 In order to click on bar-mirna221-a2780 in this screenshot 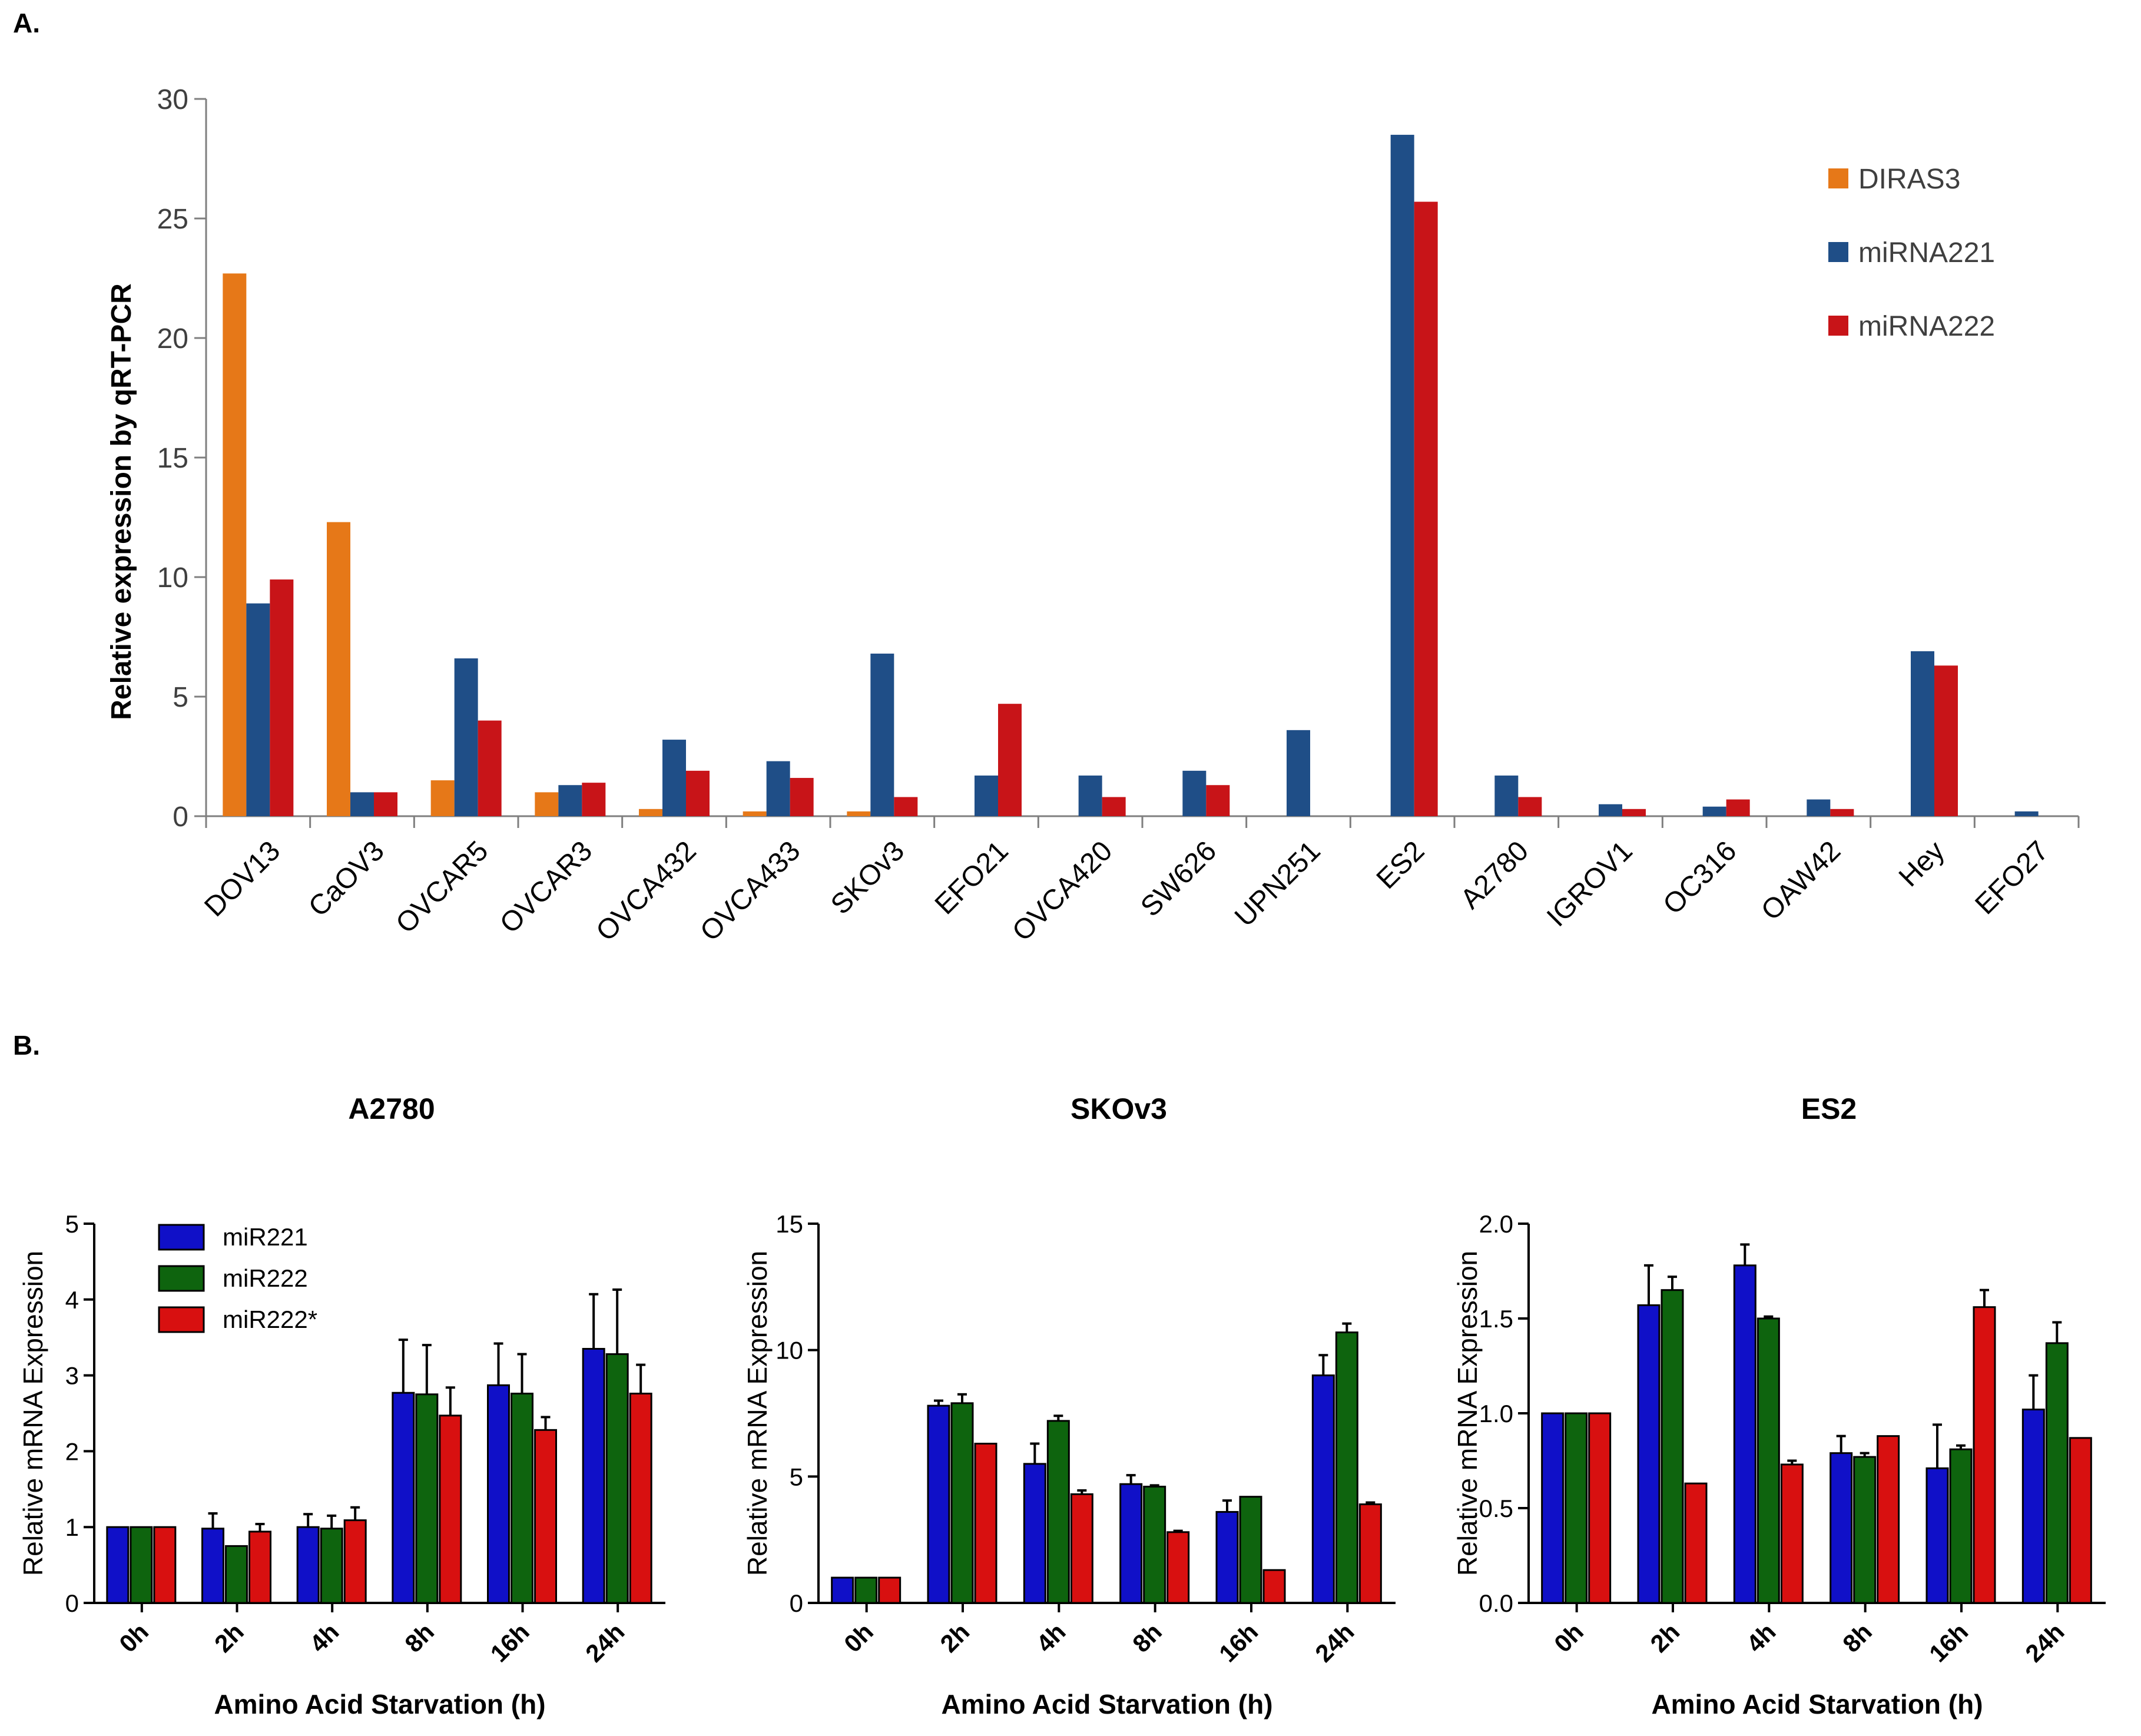, I will do `click(1507, 795)`.